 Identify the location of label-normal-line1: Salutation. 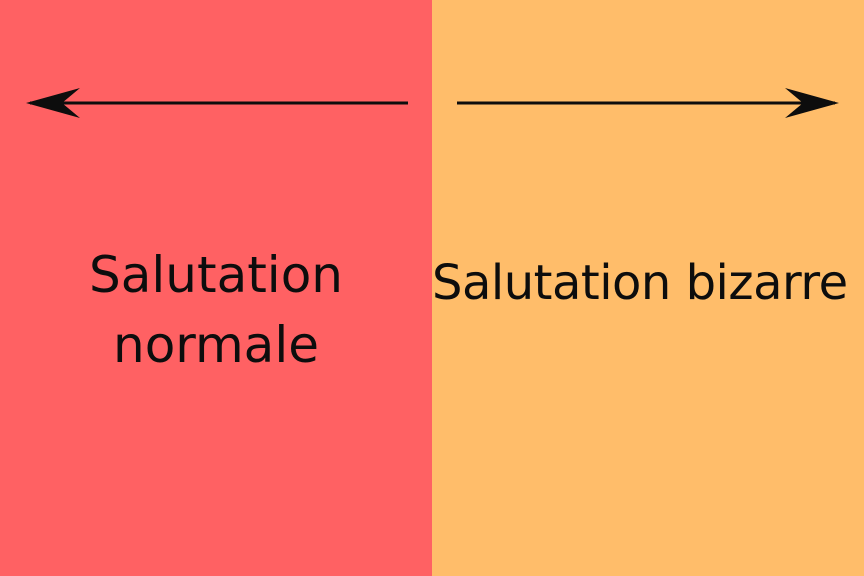
(216, 275).